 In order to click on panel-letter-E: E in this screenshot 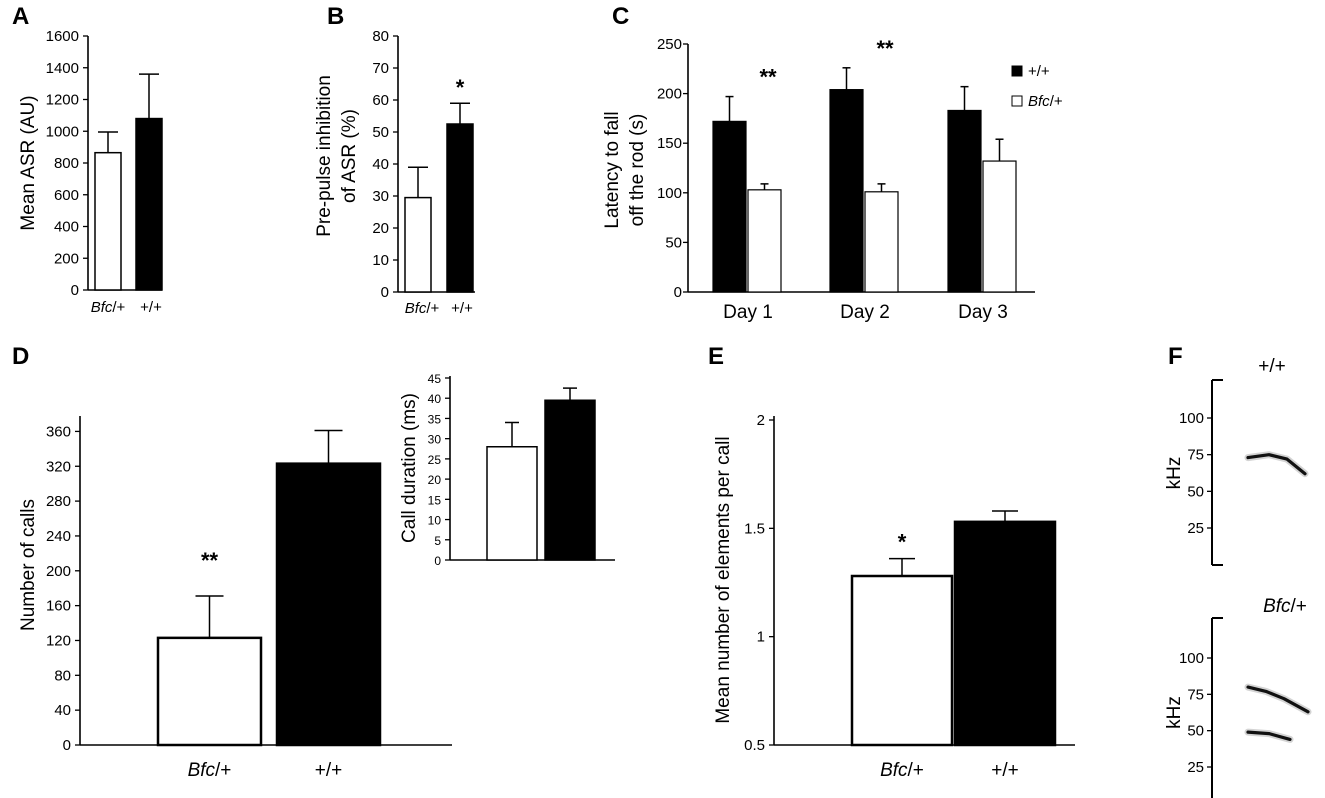, I will do `click(716, 356)`.